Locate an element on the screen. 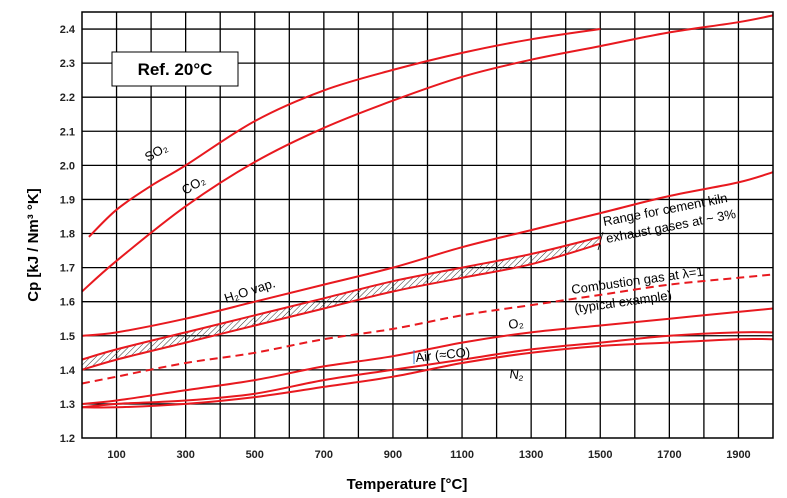  x-tick-label: 900 is located at coordinates (393, 455).